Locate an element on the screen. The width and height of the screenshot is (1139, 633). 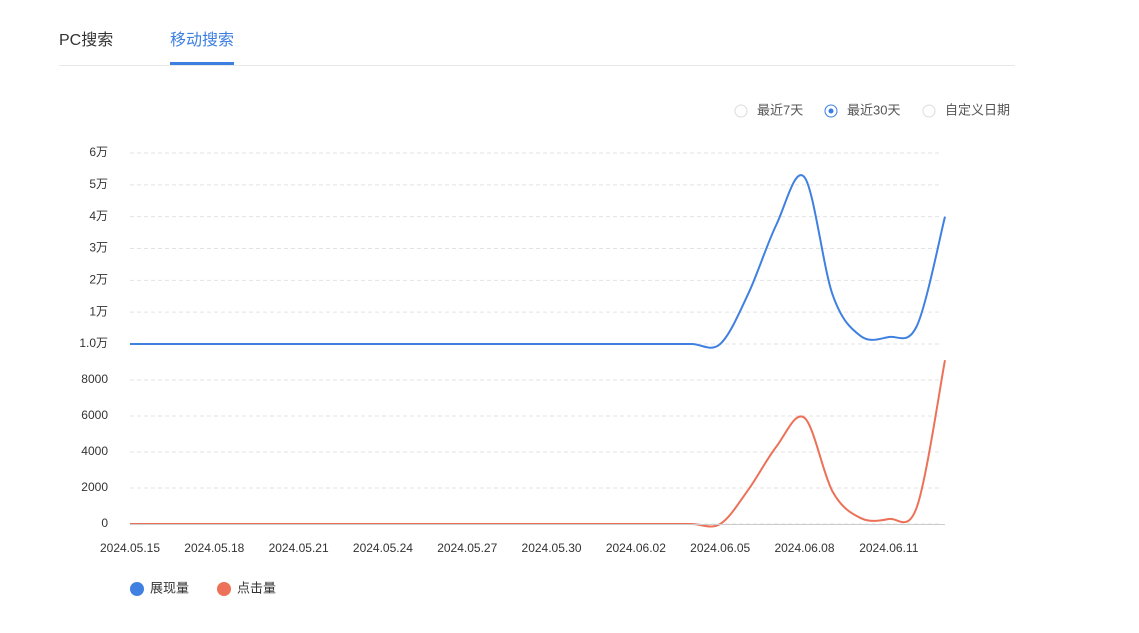
y-tick-label: 6000 is located at coordinates (94, 415).